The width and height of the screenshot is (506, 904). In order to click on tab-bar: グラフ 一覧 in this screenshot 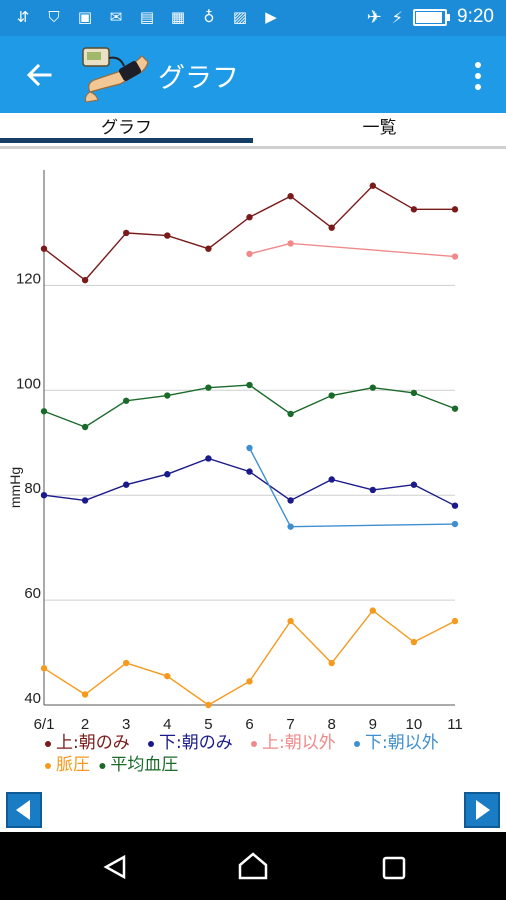, I will do `click(253, 131)`.